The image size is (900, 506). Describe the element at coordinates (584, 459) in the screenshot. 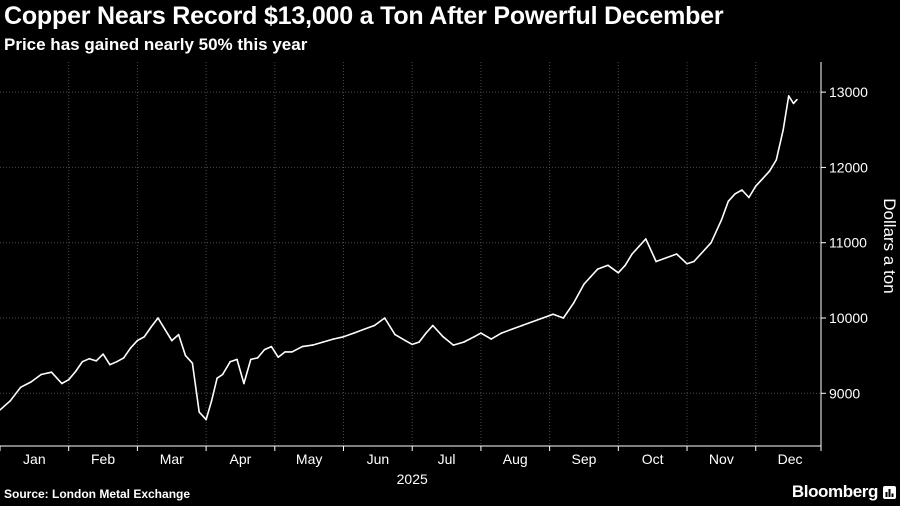

I see `x-tick-label: Sep` at that location.